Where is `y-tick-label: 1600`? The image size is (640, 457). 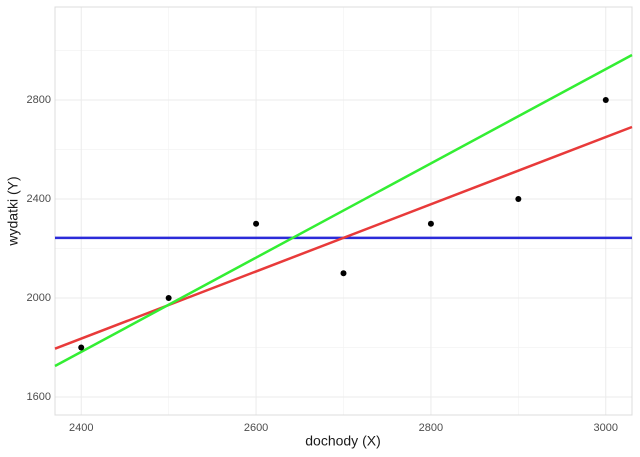 y-tick-label: 1600 is located at coordinates (39, 397).